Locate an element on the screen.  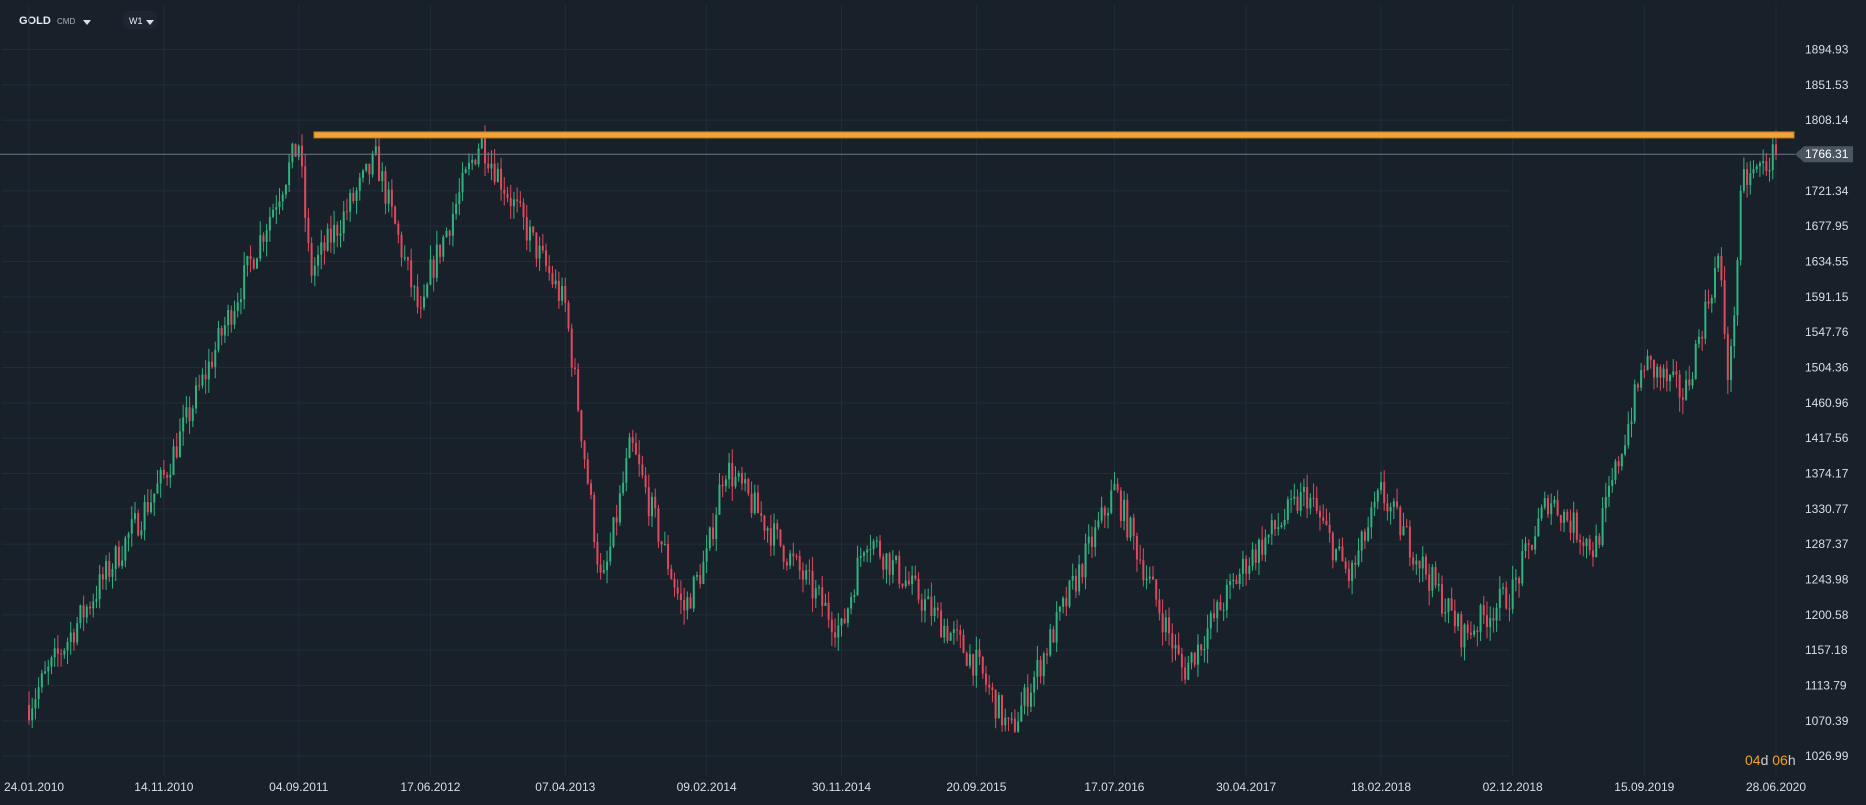
price-tick-label: 1677.95 is located at coordinates (1827, 226).